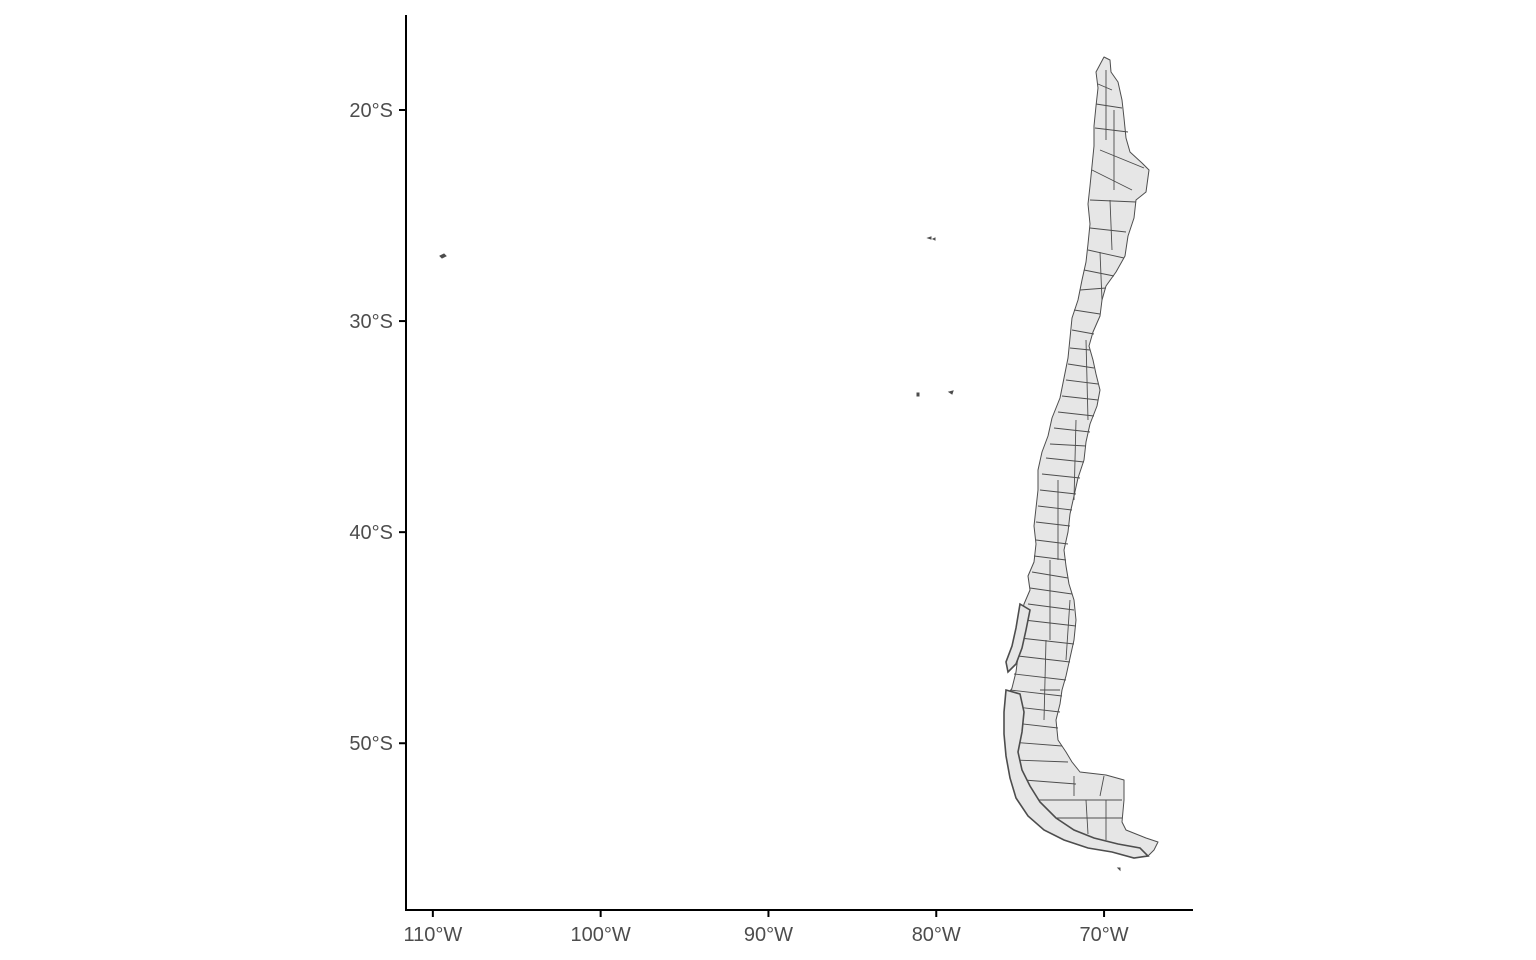  Describe the element at coordinates (931, 238) in the screenshot. I see `san-felix-islands` at that location.